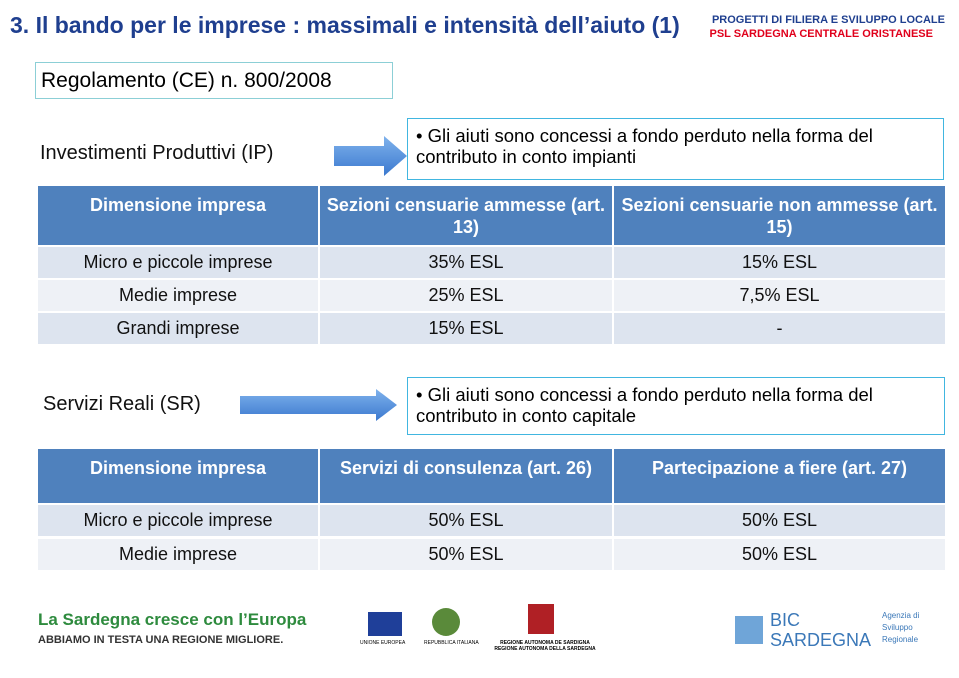 The width and height of the screenshot is (959, 678). What do you see at coordinates (466, 262) in the screenshot?
I see `table-cell: 35% ESL` at bounding box center [466, 262].